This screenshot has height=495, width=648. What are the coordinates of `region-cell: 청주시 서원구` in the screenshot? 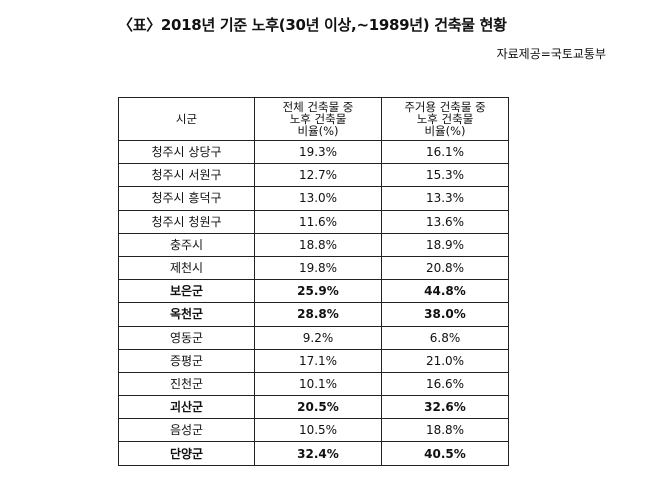 It's located at (186, 175).